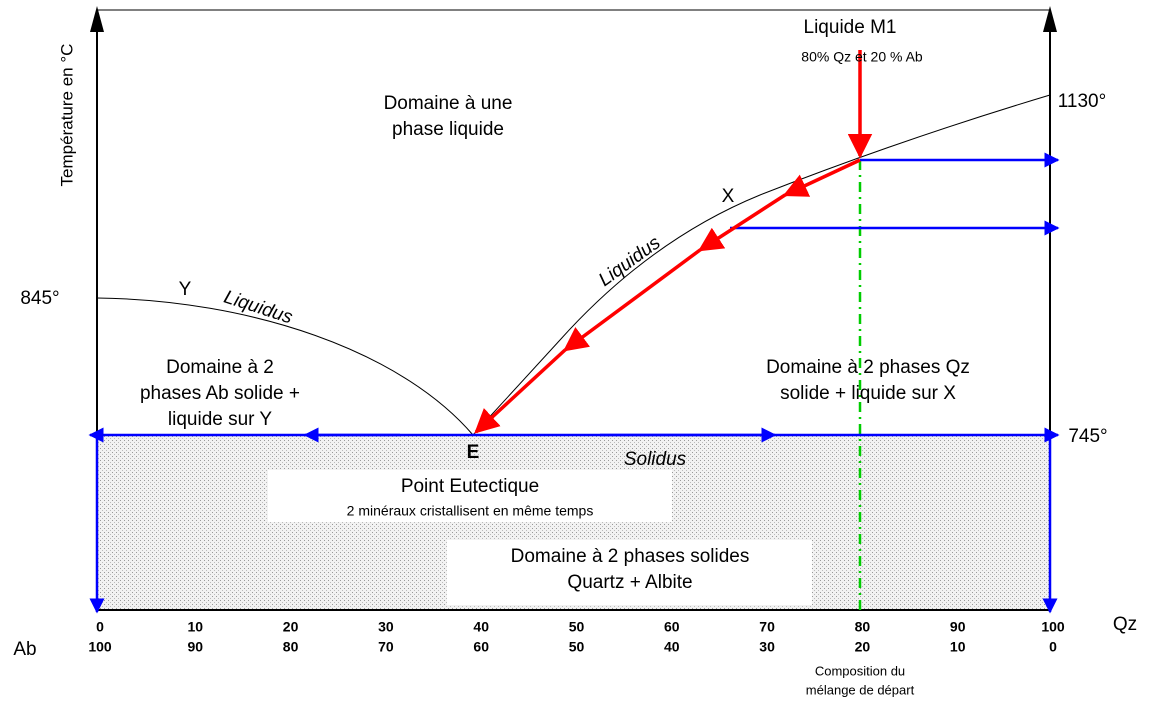  What do you see at coordinates (220, 419) in the screenshot?
I see `label: liquide sur Y` at bounding box center [220, 419].